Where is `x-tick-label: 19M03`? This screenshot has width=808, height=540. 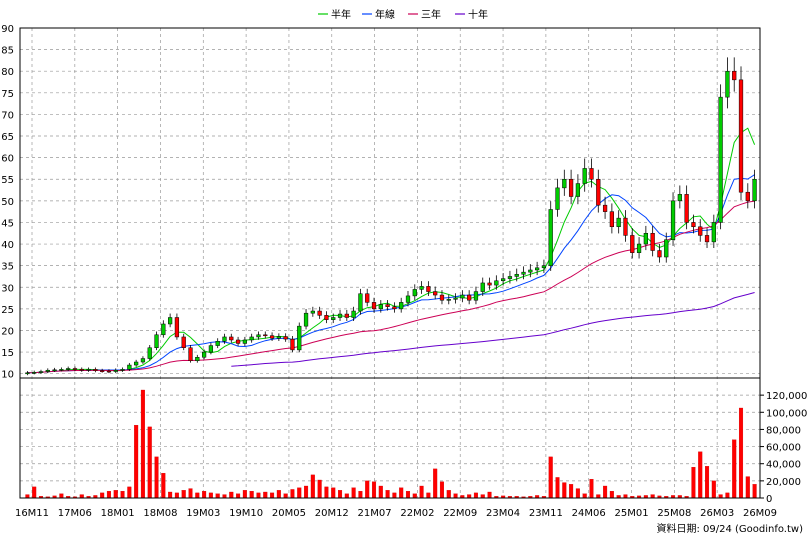 x-tick-label: 19M03 is located at coordinates (203, 513).